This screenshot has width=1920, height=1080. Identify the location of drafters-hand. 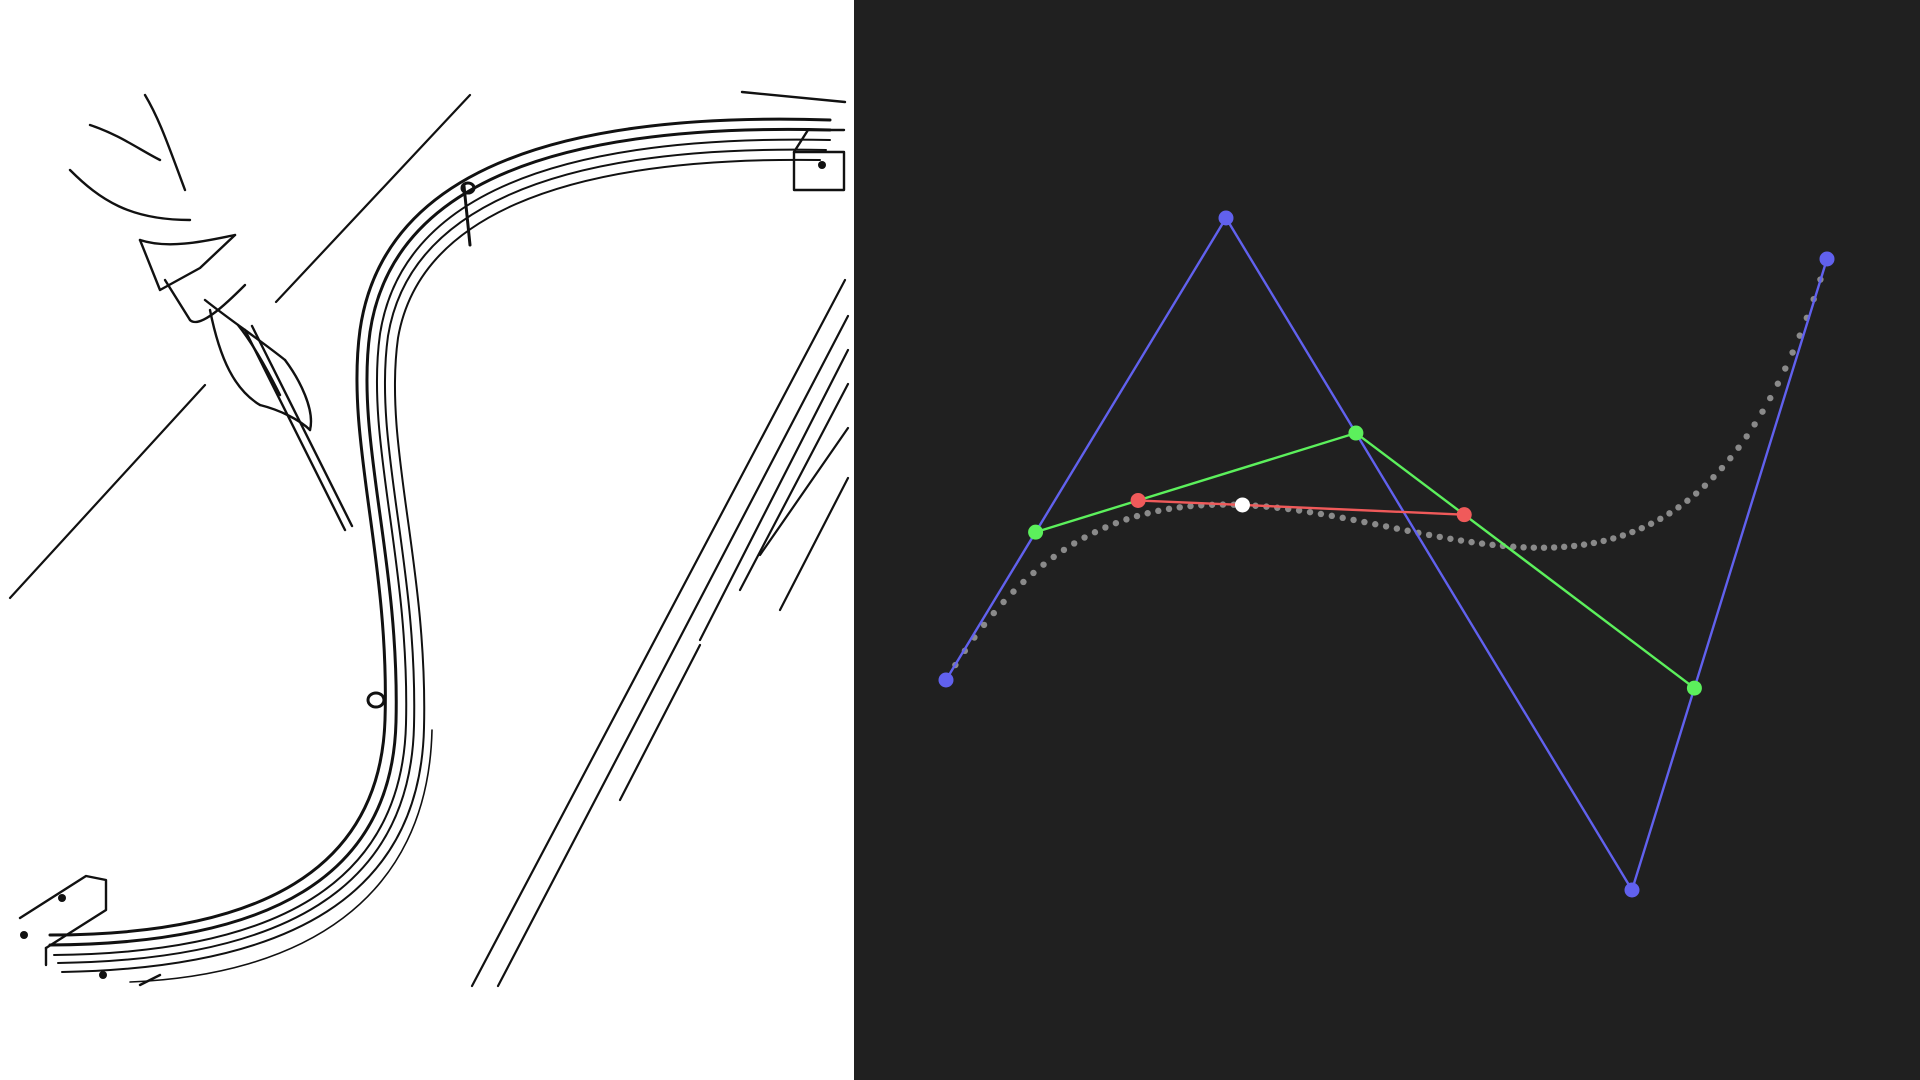
(211, 312).